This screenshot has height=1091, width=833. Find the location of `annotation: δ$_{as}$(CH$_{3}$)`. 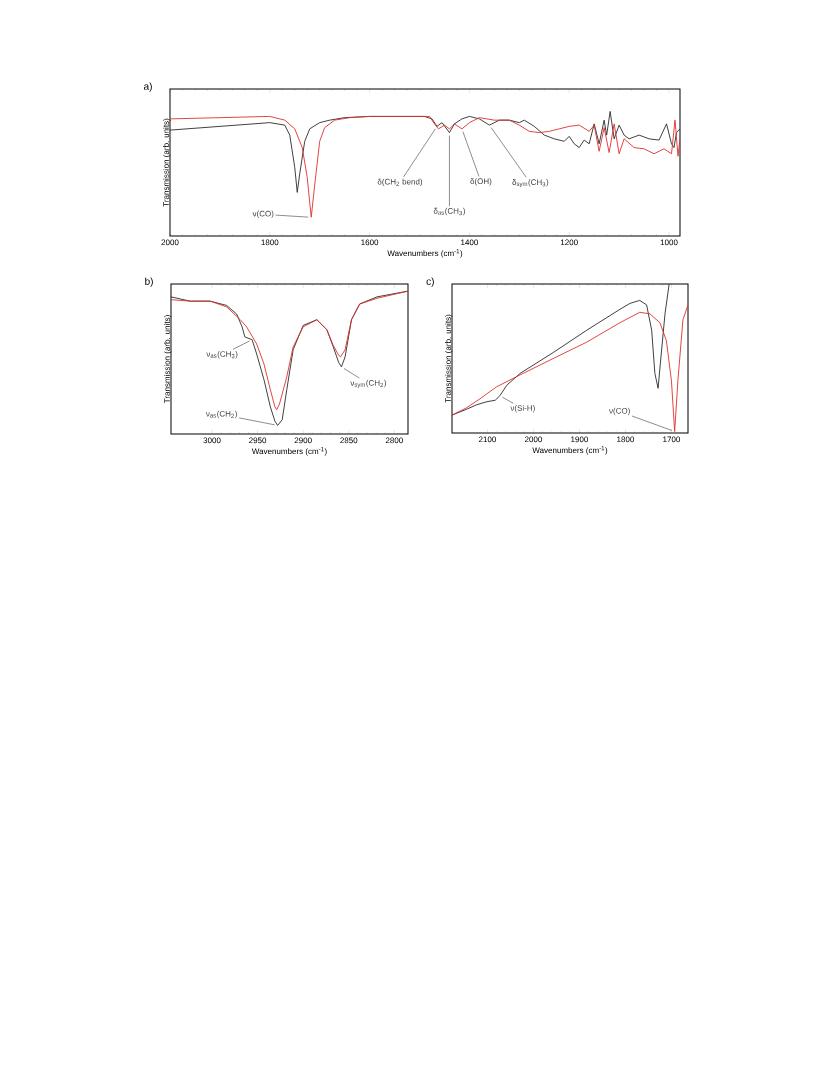

annotation: δ$_{as}$(CH$_{3}$) is located at coordinates (449, 211).